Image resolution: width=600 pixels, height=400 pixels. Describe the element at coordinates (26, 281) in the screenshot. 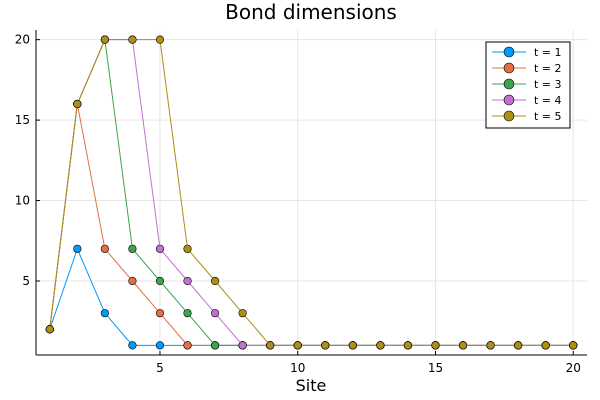

I see `y-tick-label-0: 5` at that location.